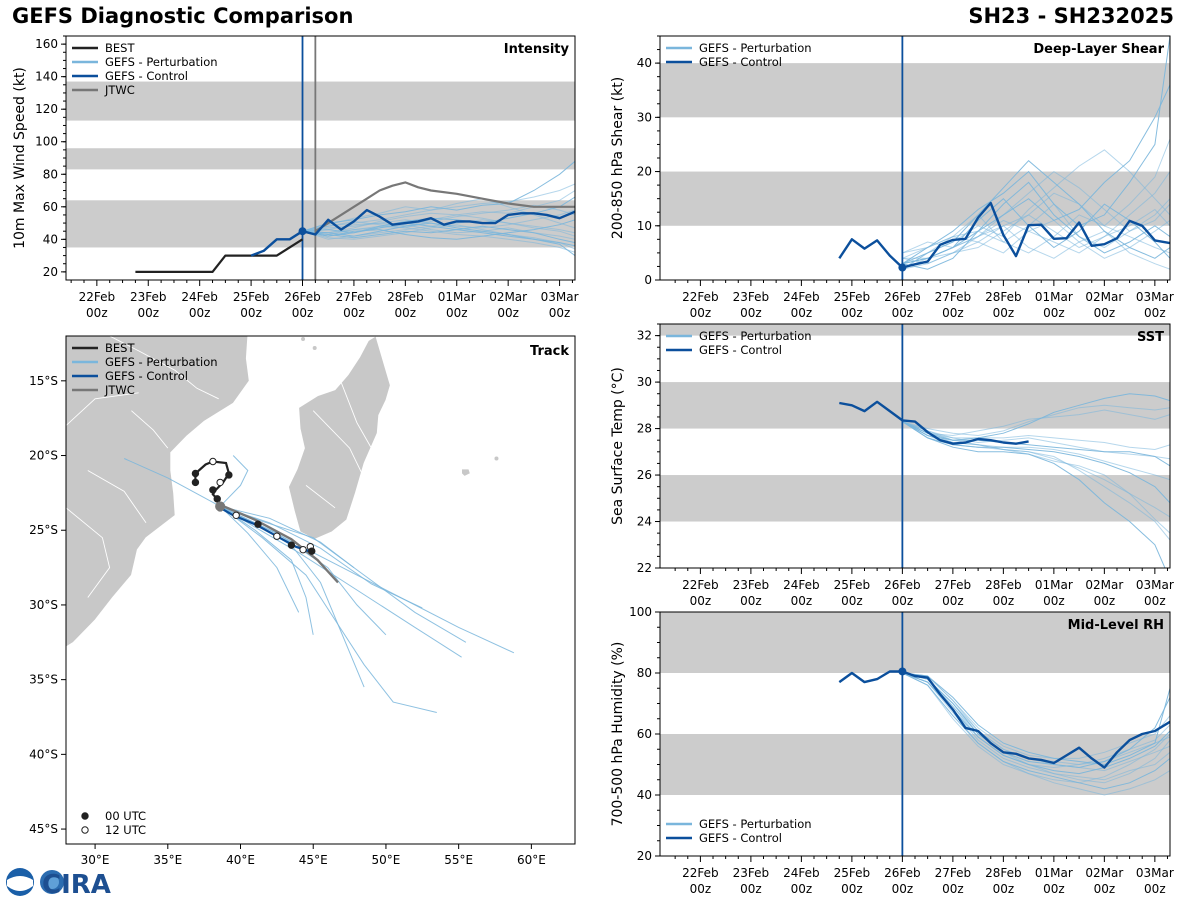 The height and width of the screenshot is (900, 1200). Describe the element at coordinates (644, 336) in the screenshot. I see `y-tick-label: 32` at that location.